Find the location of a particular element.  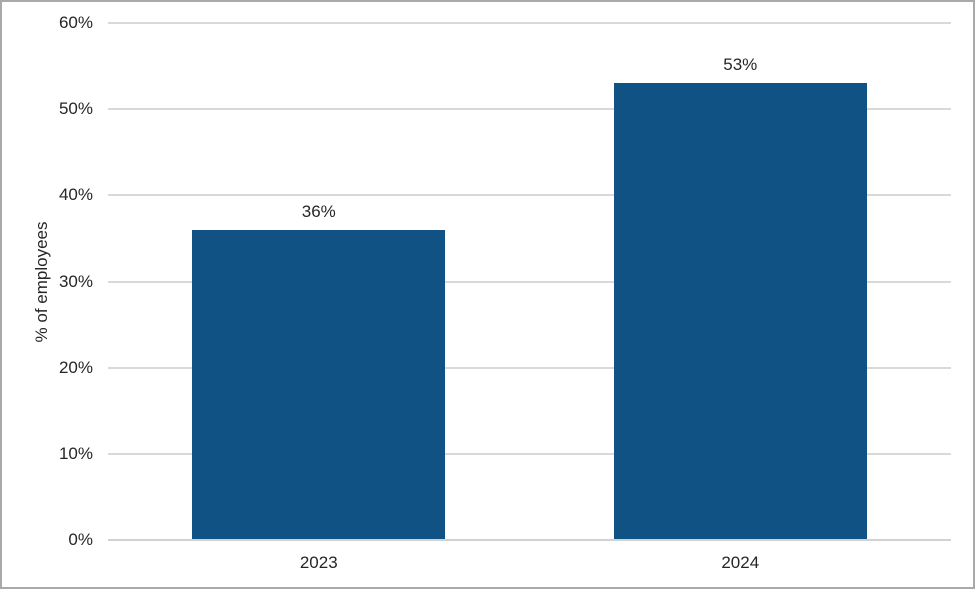

x-tick-label-2023: 2023 is located at coordinates (318, 562).